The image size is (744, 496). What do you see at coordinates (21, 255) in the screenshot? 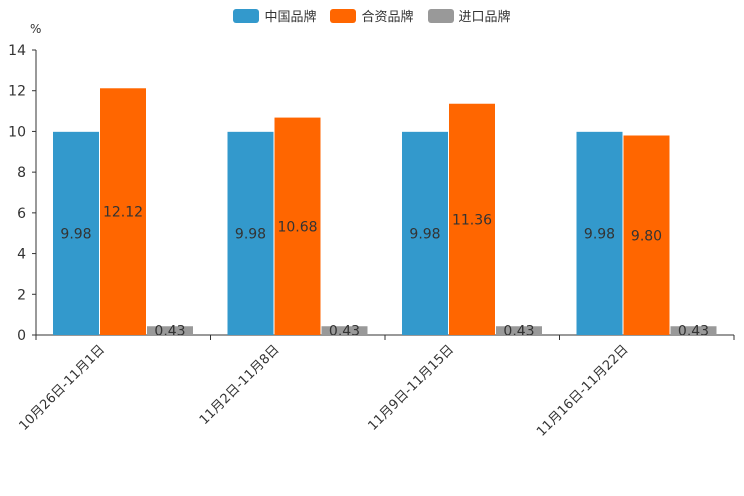
I see `y-tick-label: 4` at bounding box center [21, 255].